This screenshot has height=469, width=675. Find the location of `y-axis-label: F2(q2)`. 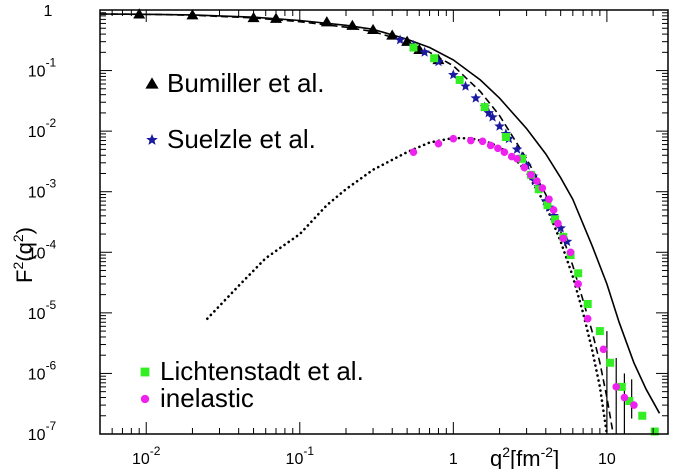

y-axis-label: F2(q2) is located at coordinates (23, 255).